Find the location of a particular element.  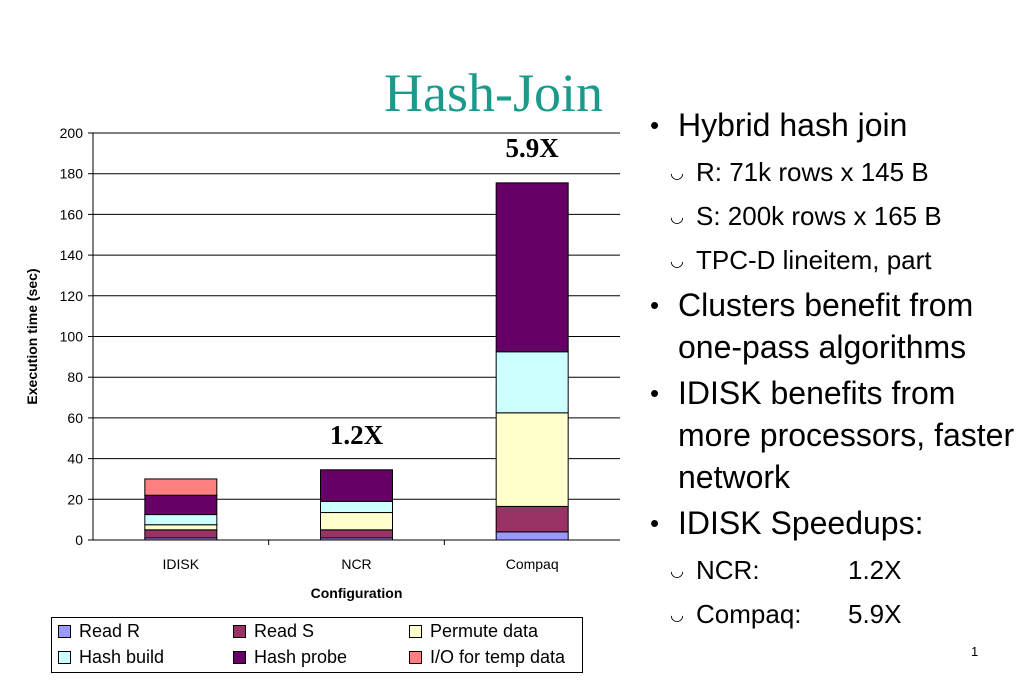

legend-label: Hash probe is located at coordinates (301, 657).